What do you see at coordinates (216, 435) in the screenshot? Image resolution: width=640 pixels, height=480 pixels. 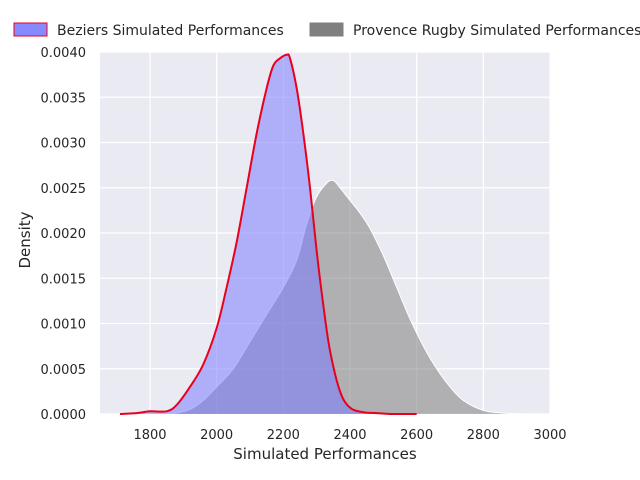 I see `x-tick-label: 2000` at bounding box center [216, 435].